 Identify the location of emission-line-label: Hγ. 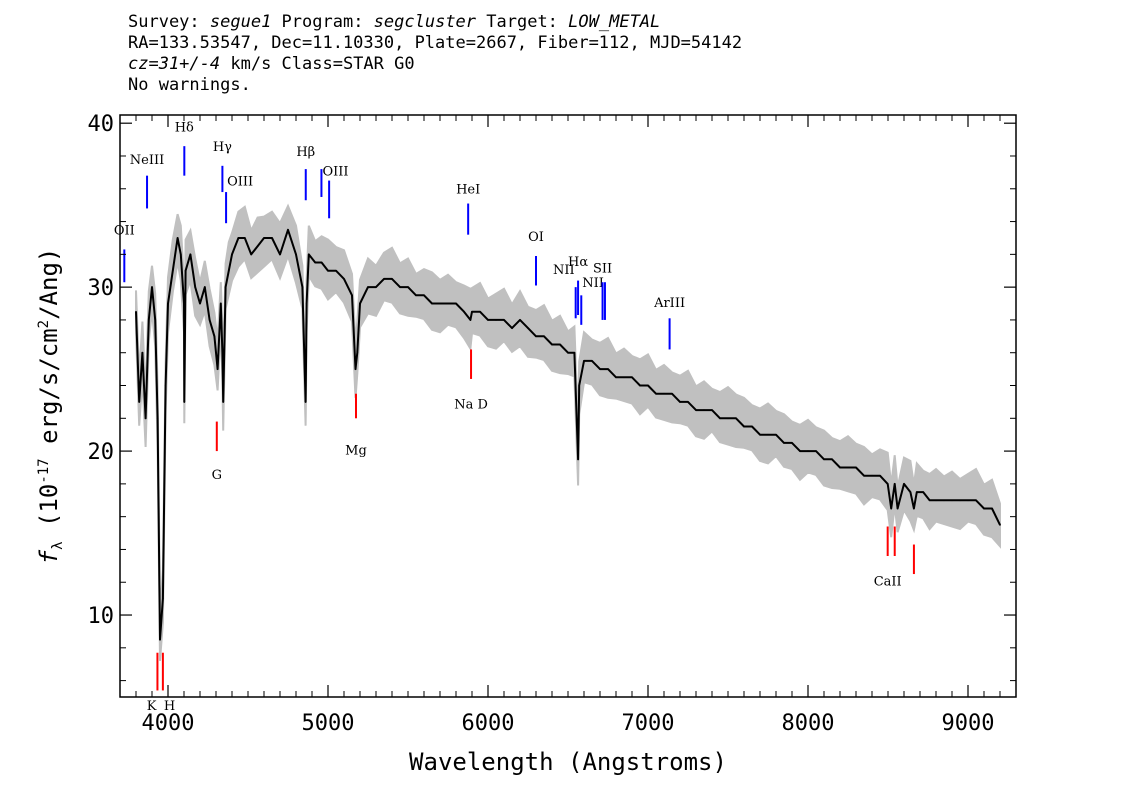
(222, 147).